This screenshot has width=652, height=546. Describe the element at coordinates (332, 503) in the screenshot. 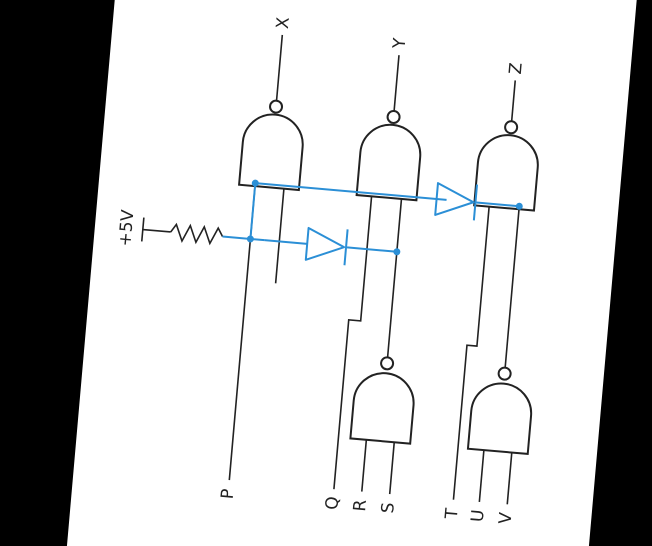

I see `input-label-q: Q` at that location.